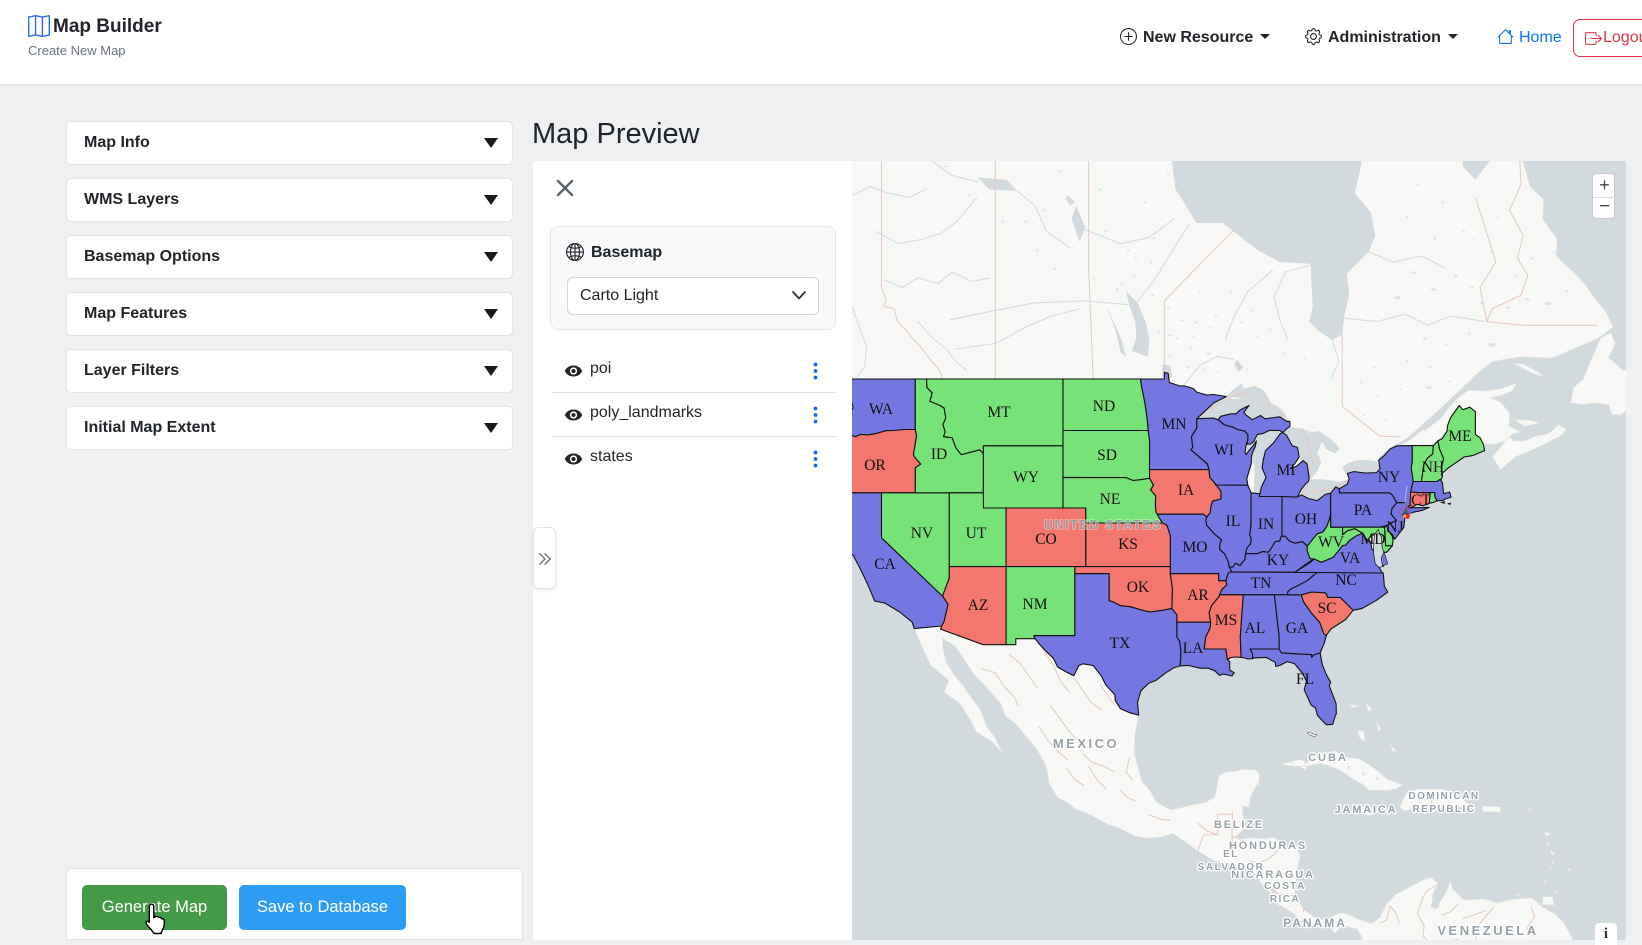 The height and width of the screenshot is (945, 1642). What do you see at coordinates (1226, 620) in the screenshot?
I see `svg-text: MS` at bounding box center [1226, 620].